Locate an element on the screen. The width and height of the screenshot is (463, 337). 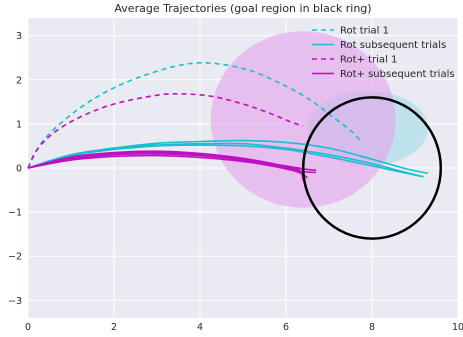
y-tick-label: 2 is located at coordinates (19, 80).